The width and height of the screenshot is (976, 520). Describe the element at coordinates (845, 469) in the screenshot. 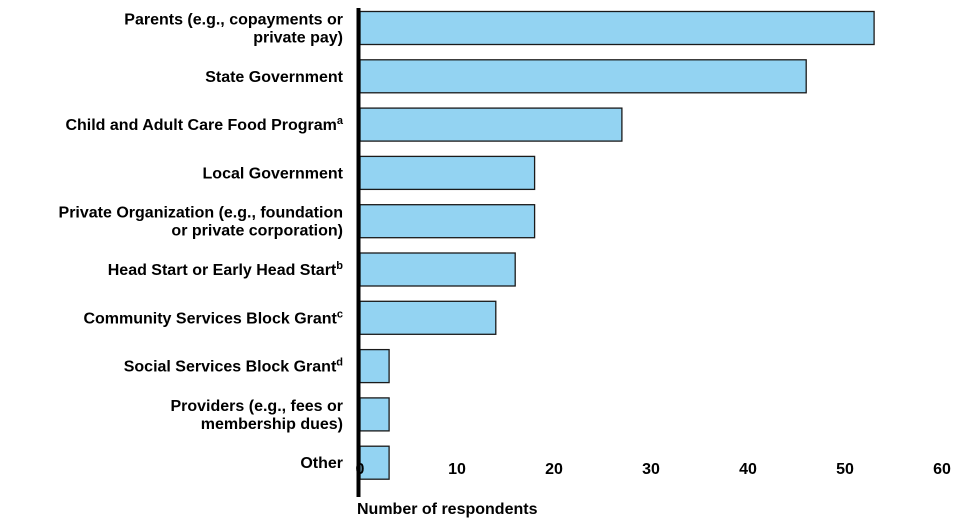

I see `x-tick-label-50: 50` at that location.